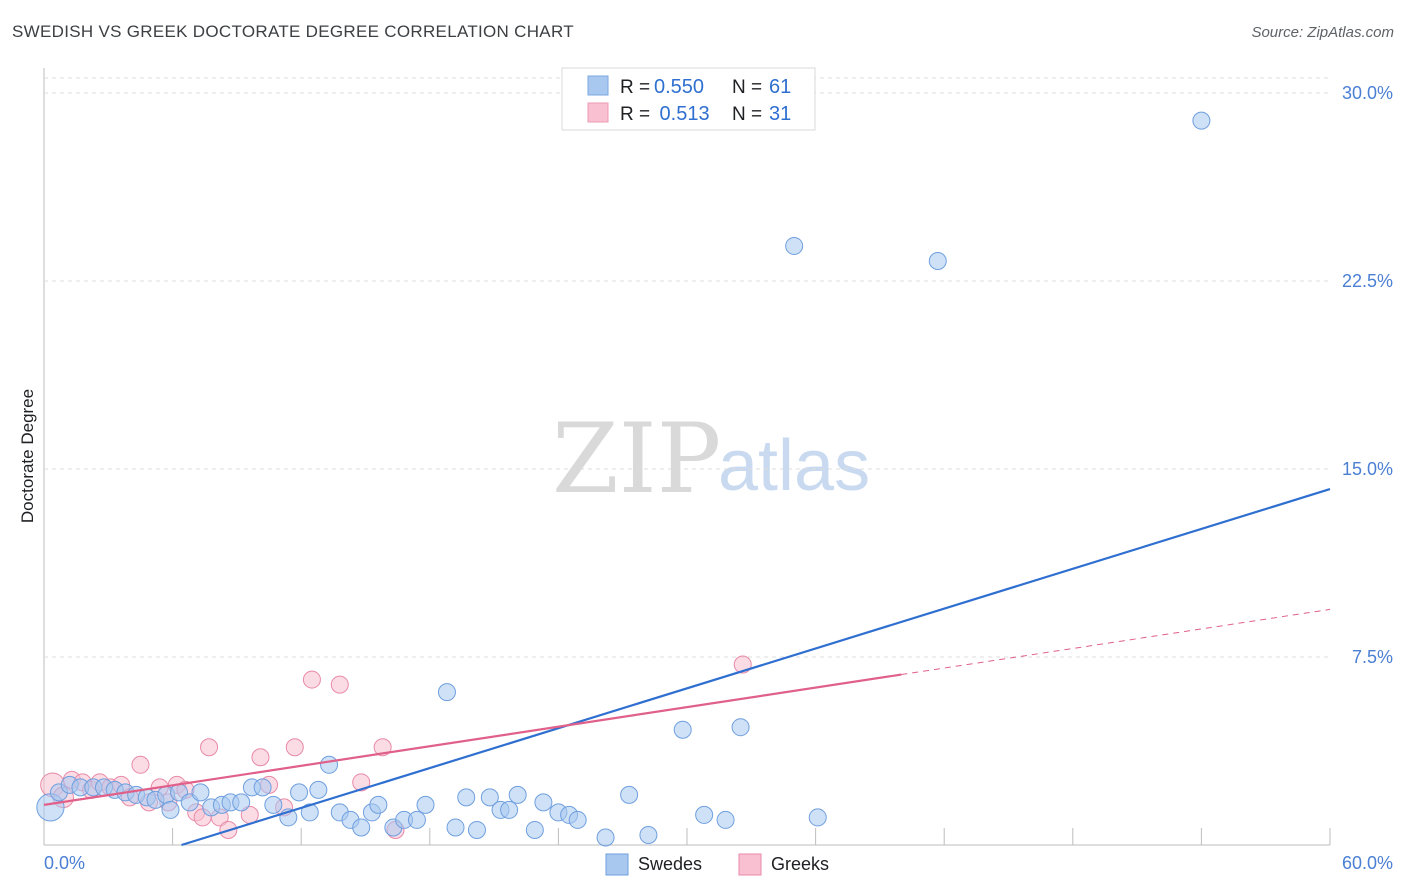 This screenshot has width=1406, height=892. What do you see at coordinates (1367, 469) in the screenshot?
I see `y-tick-label: 15.0%` at bounding box center [1367, 469].